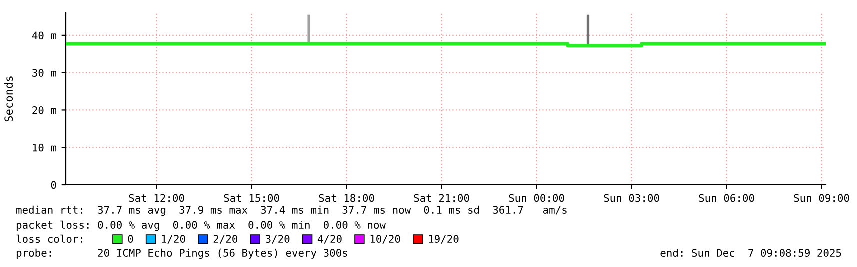  What do you see at coordinates (536, 198) in the screenshot?
I see `x-tick-label: Sun 00:00` at bounding box center [536, 198].